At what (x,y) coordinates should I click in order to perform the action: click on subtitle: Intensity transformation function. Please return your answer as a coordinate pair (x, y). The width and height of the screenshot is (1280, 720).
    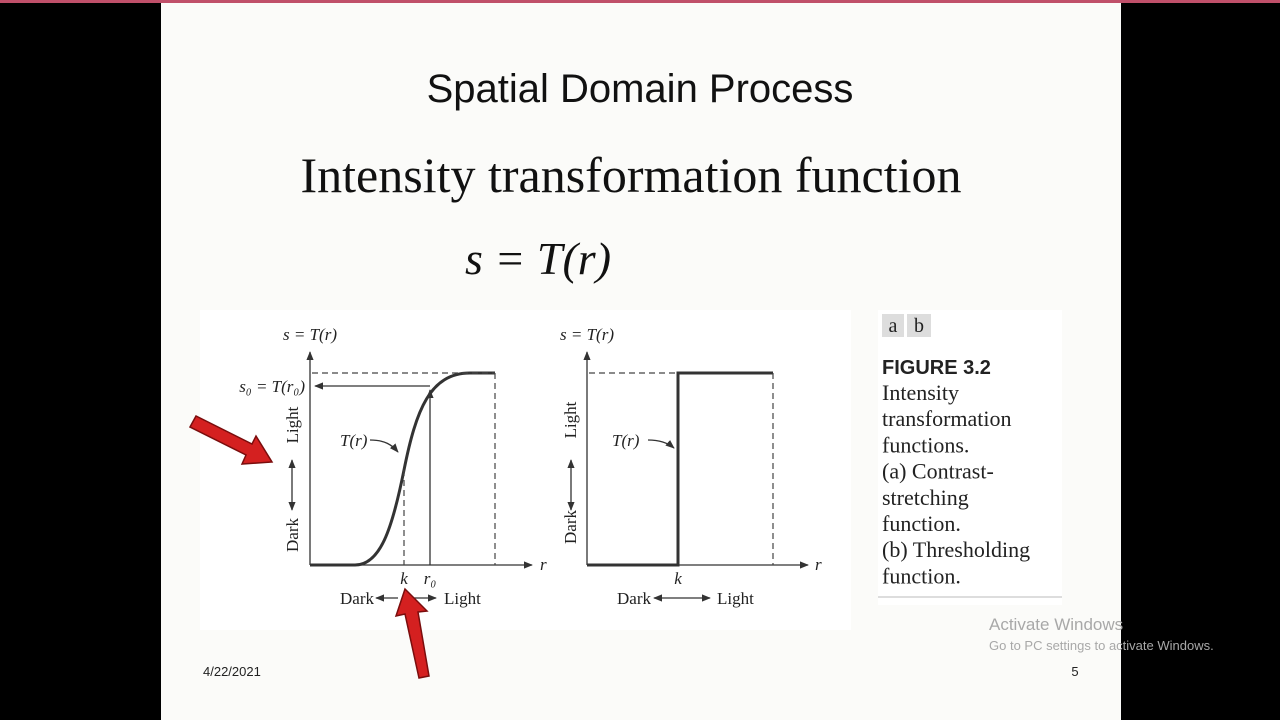
    Looking at the image, I should click on (631, 175).